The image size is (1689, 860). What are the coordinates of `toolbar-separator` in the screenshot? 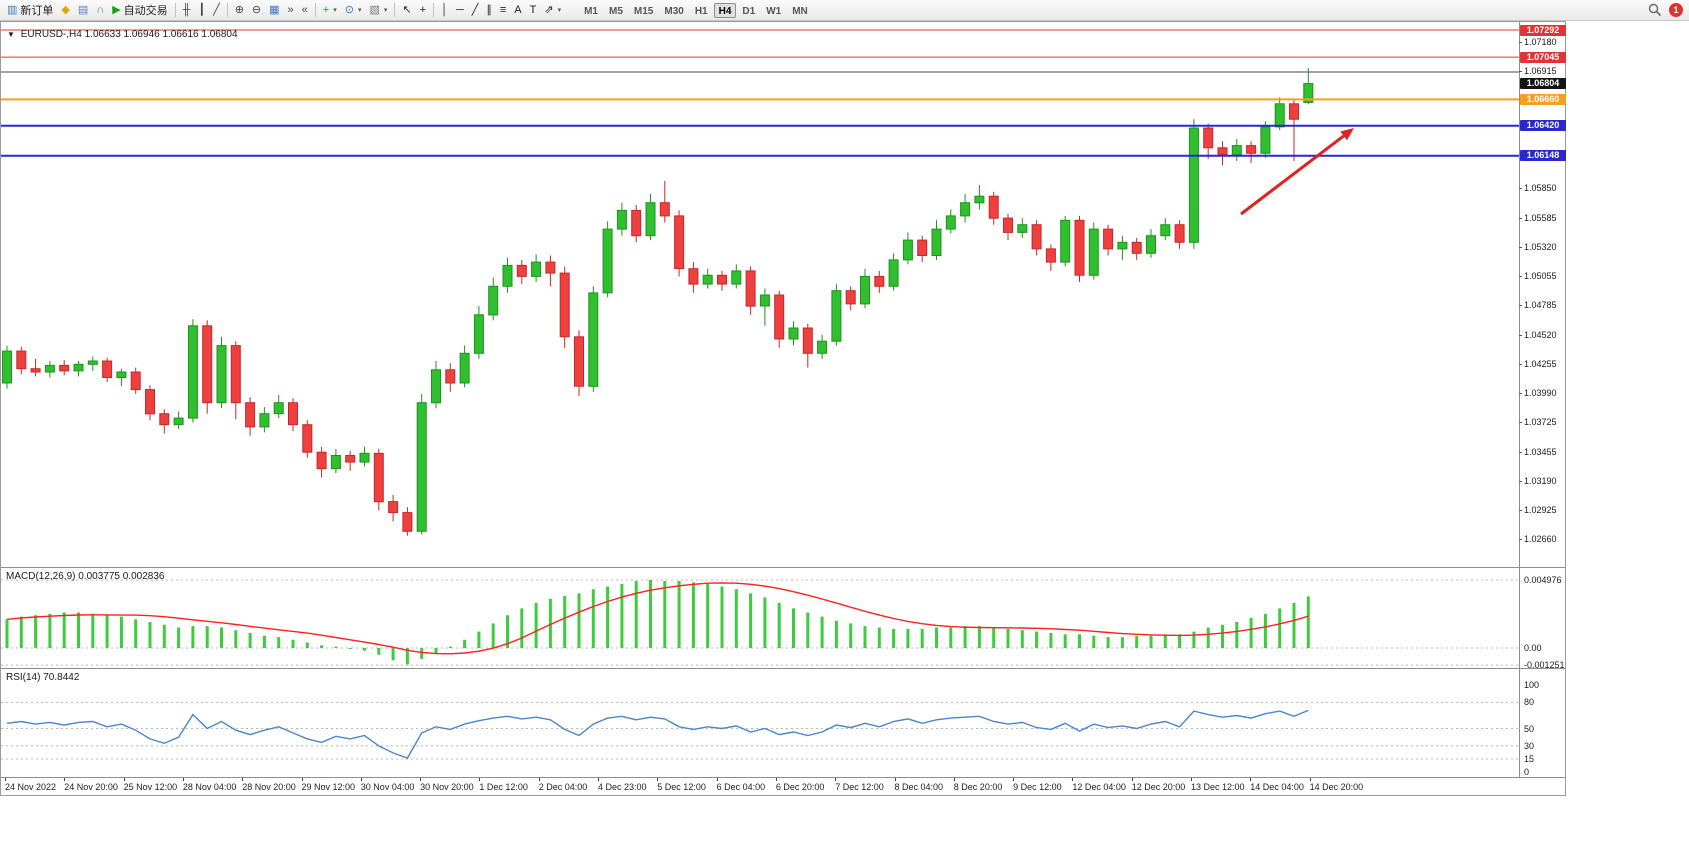 It's located at (175, 10).